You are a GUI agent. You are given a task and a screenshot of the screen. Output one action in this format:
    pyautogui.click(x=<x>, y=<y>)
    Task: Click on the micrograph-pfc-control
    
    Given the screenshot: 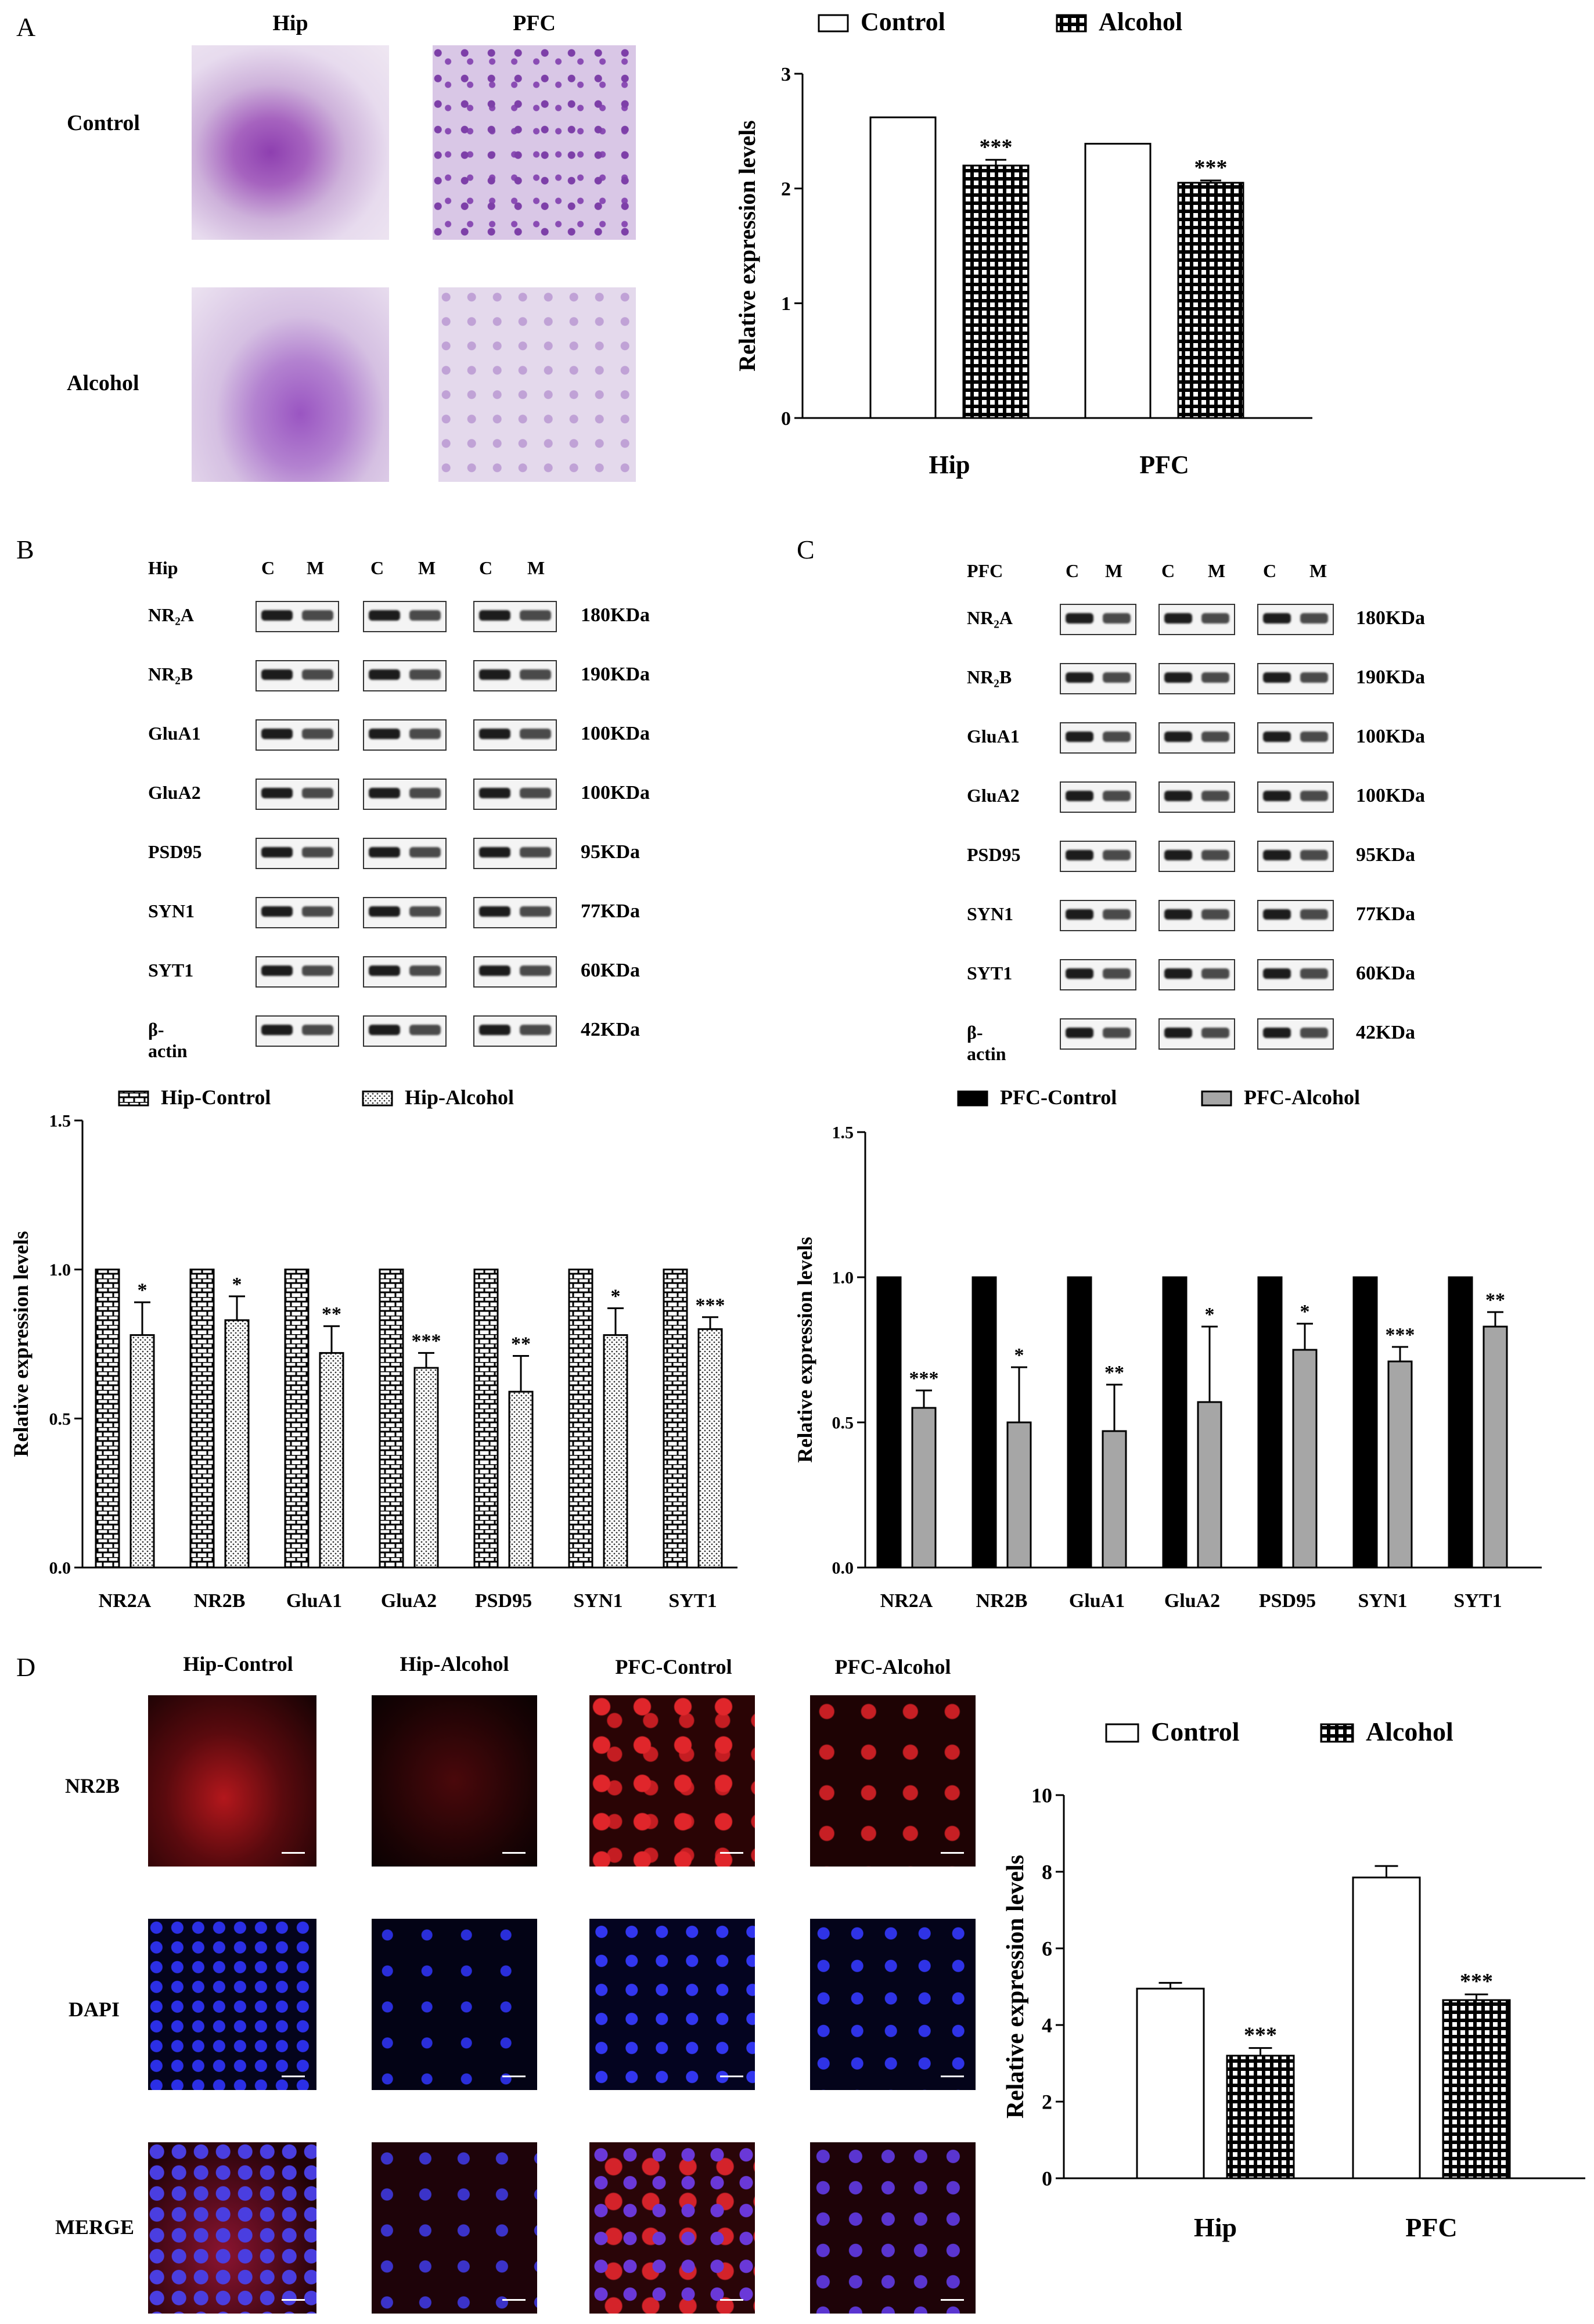 What is the action you would take?
    pyautogui.click(x=534, y=142)
    